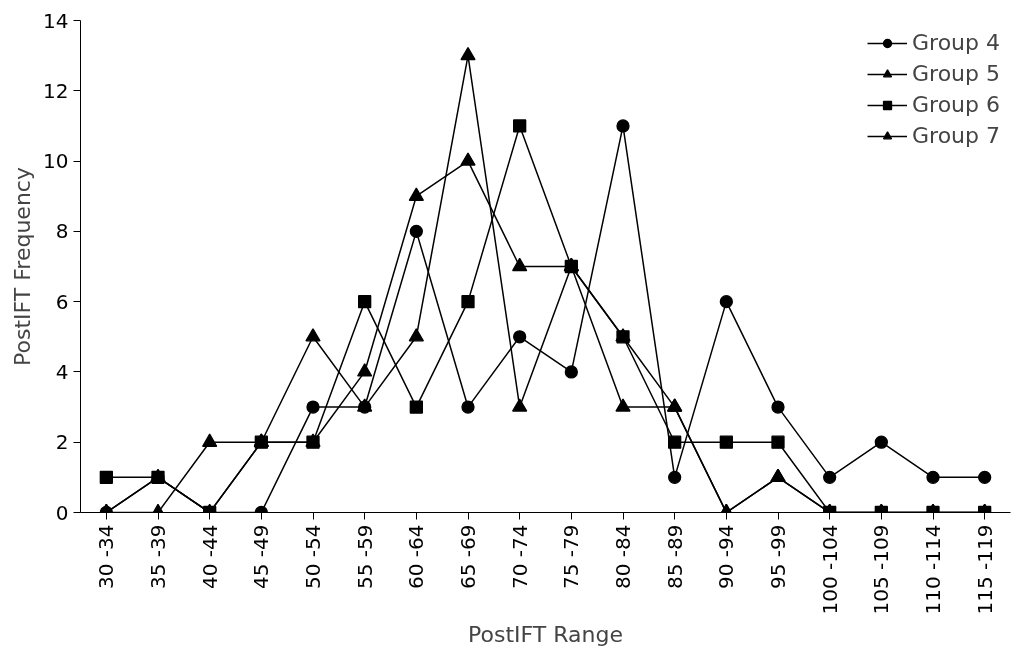 The width and height of the screenshot is (1032, 662). I want to click on x-tick-label: 35 -39, so click(158, 556).